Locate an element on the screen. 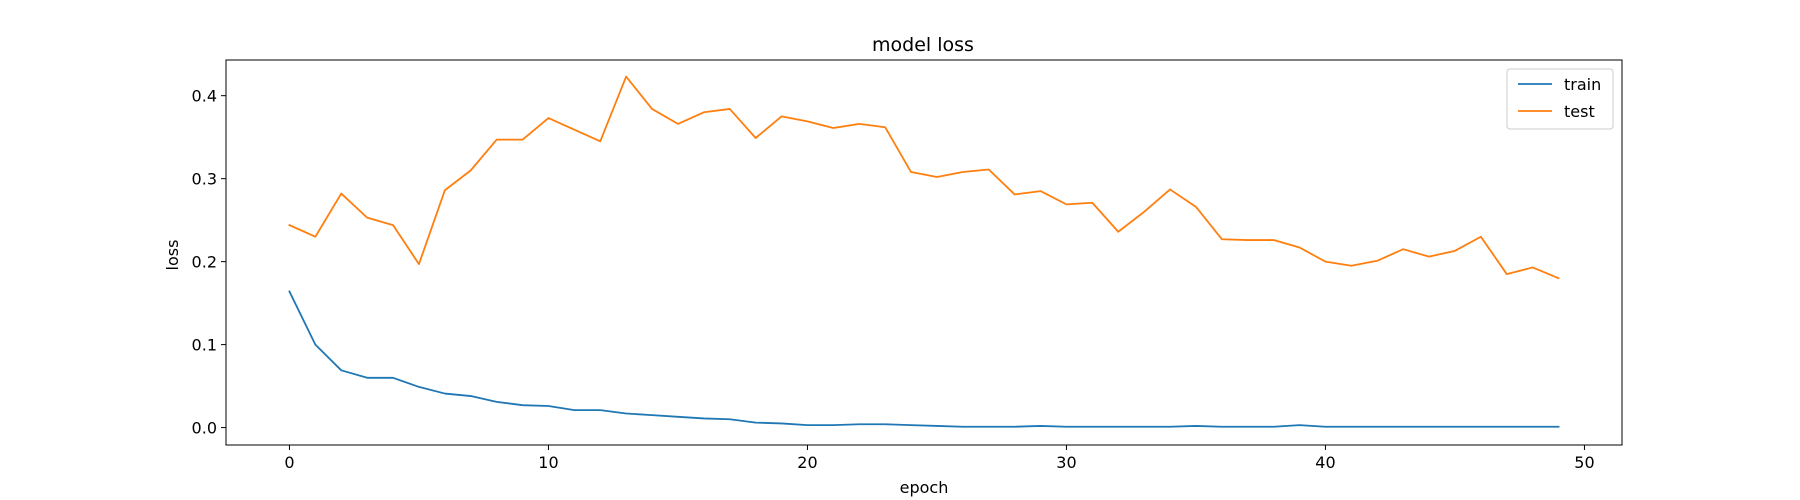 The width and height of the screenshot is (1800, 500). y-axis: 0.0 0.1 0.2 0.3 0.4 is located at coordinates (209, 262).